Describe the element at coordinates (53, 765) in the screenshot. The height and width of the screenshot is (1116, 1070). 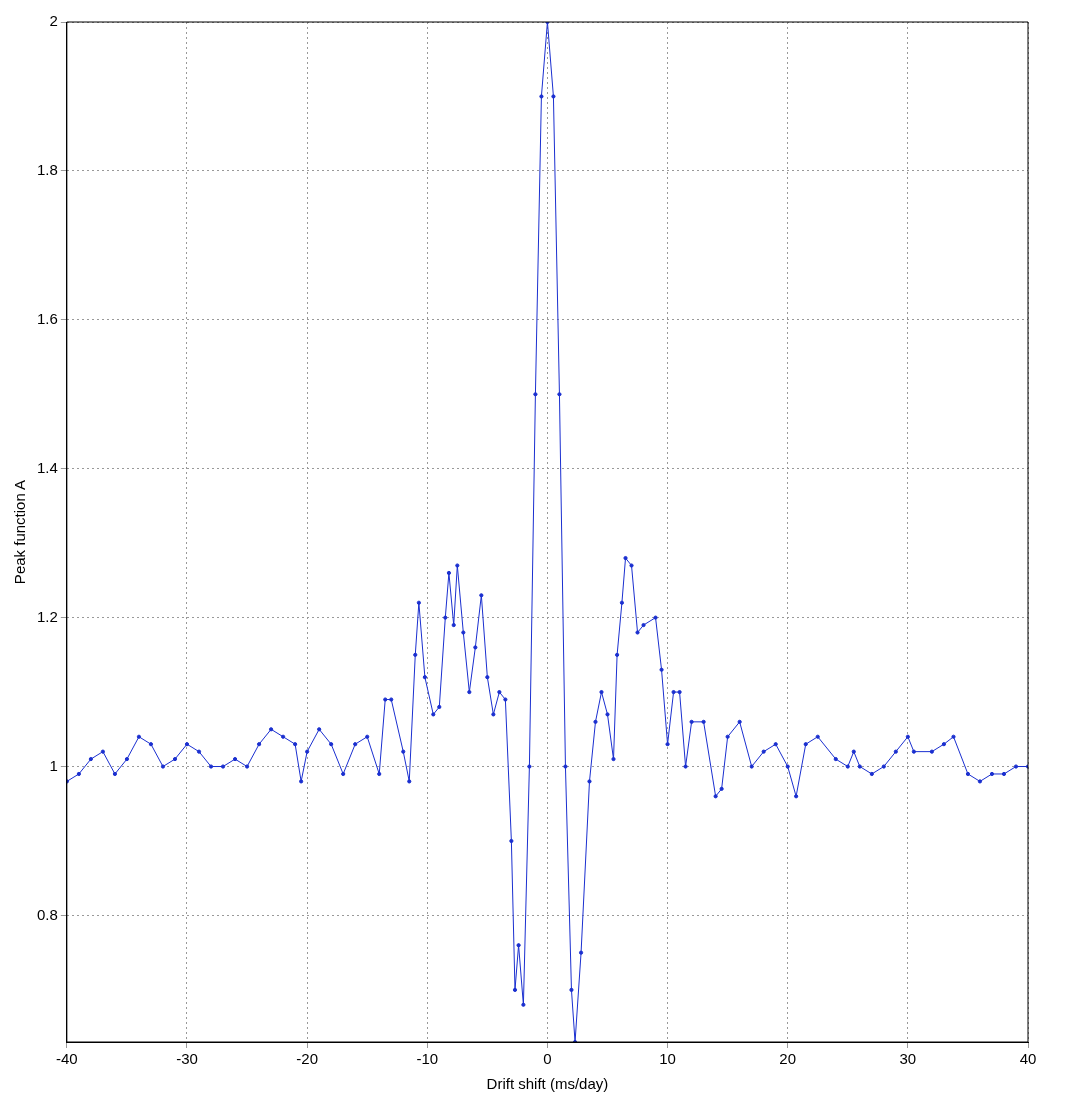
I see `y-tick-label: 1` at that location.